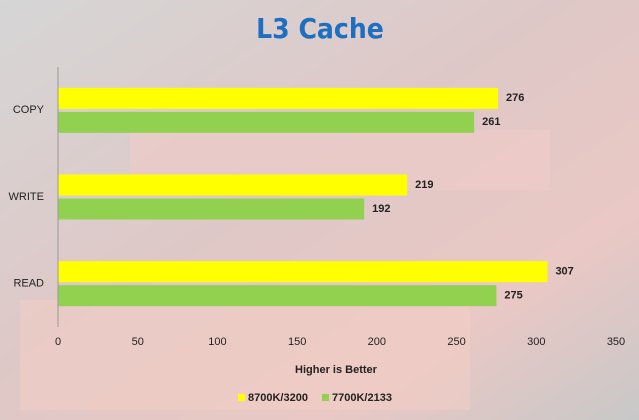 The image size is (639, 420). Describe the element at coordinates (58, 342) in the screenshot. I see `x-tick-label: 0` at that location.